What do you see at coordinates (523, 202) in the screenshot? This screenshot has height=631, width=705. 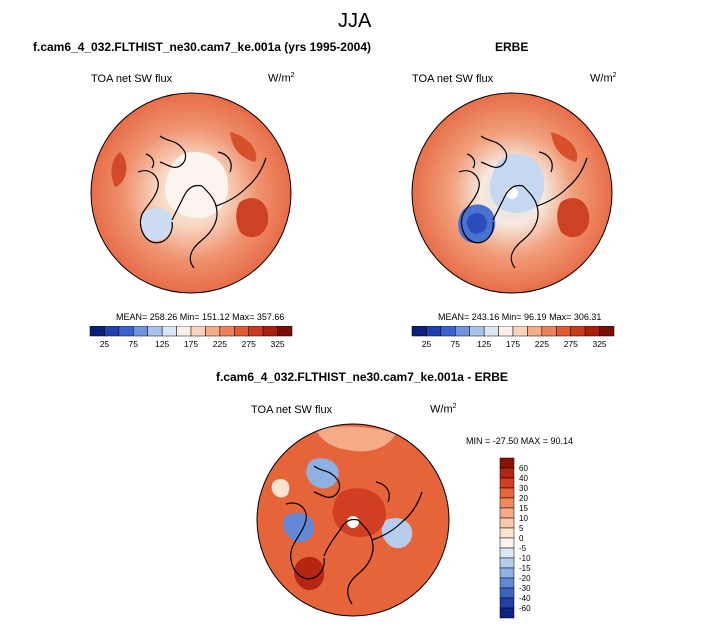 I see `panel-2-coastlines` at bounding box center [523, 202].